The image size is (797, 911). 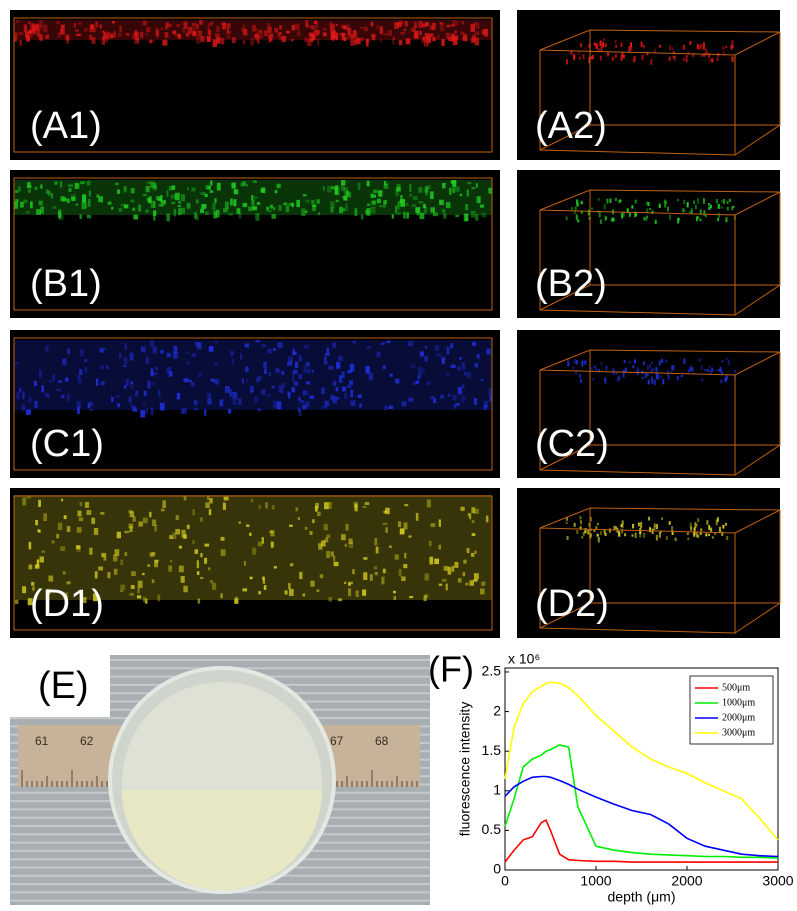 I want to click on y-tick-label: 0, so click(x=497, y=869).